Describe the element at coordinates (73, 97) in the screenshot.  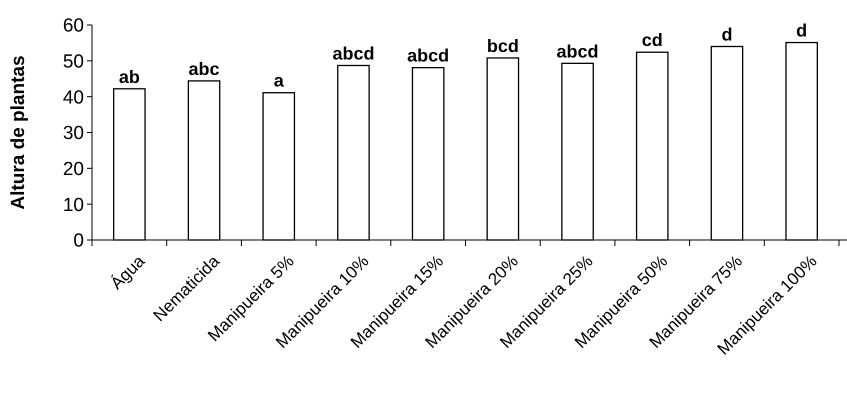
I see `y-tick-label: 40` at that location.